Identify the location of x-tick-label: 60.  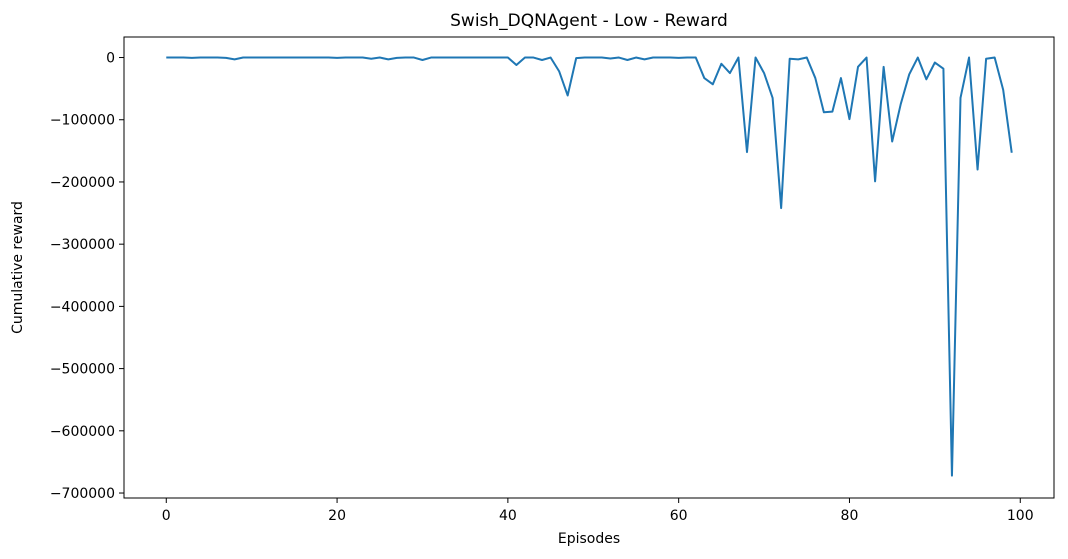
(679, 516).